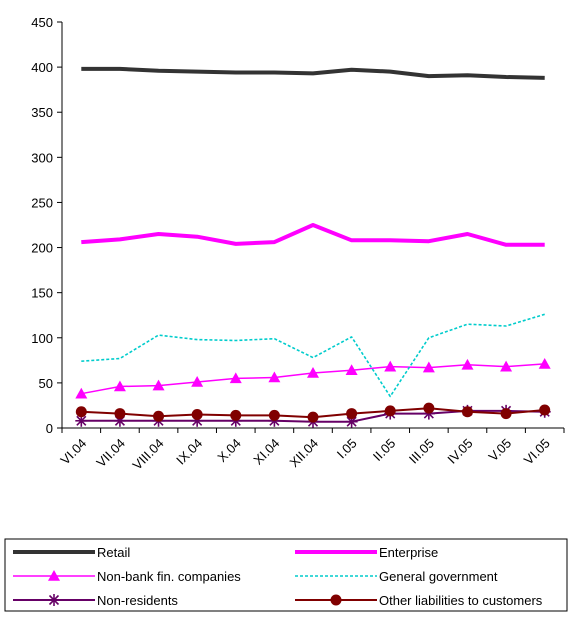 Image resolution: width=574 pixels, height=618 pixels. I want to click on series-enterprise, so click(313, 235).